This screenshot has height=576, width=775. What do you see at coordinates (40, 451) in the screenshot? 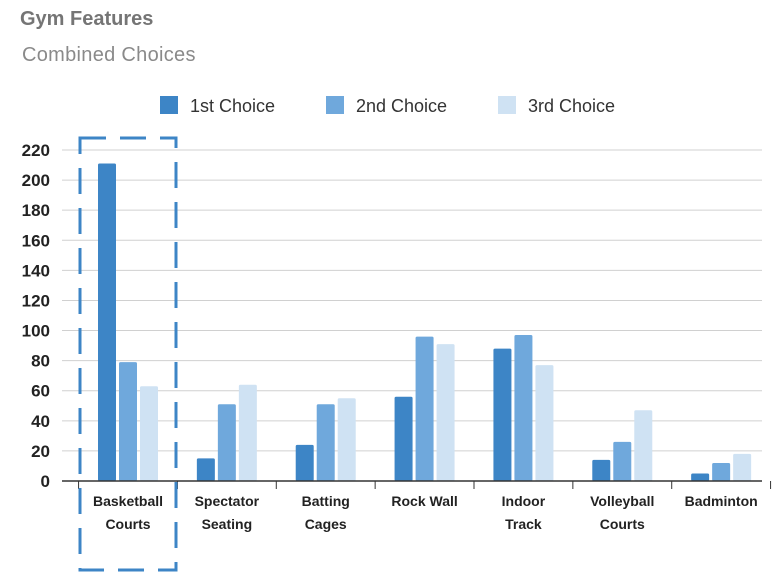
I see `y-tick-label: 20` at bounding box center [40, 451].